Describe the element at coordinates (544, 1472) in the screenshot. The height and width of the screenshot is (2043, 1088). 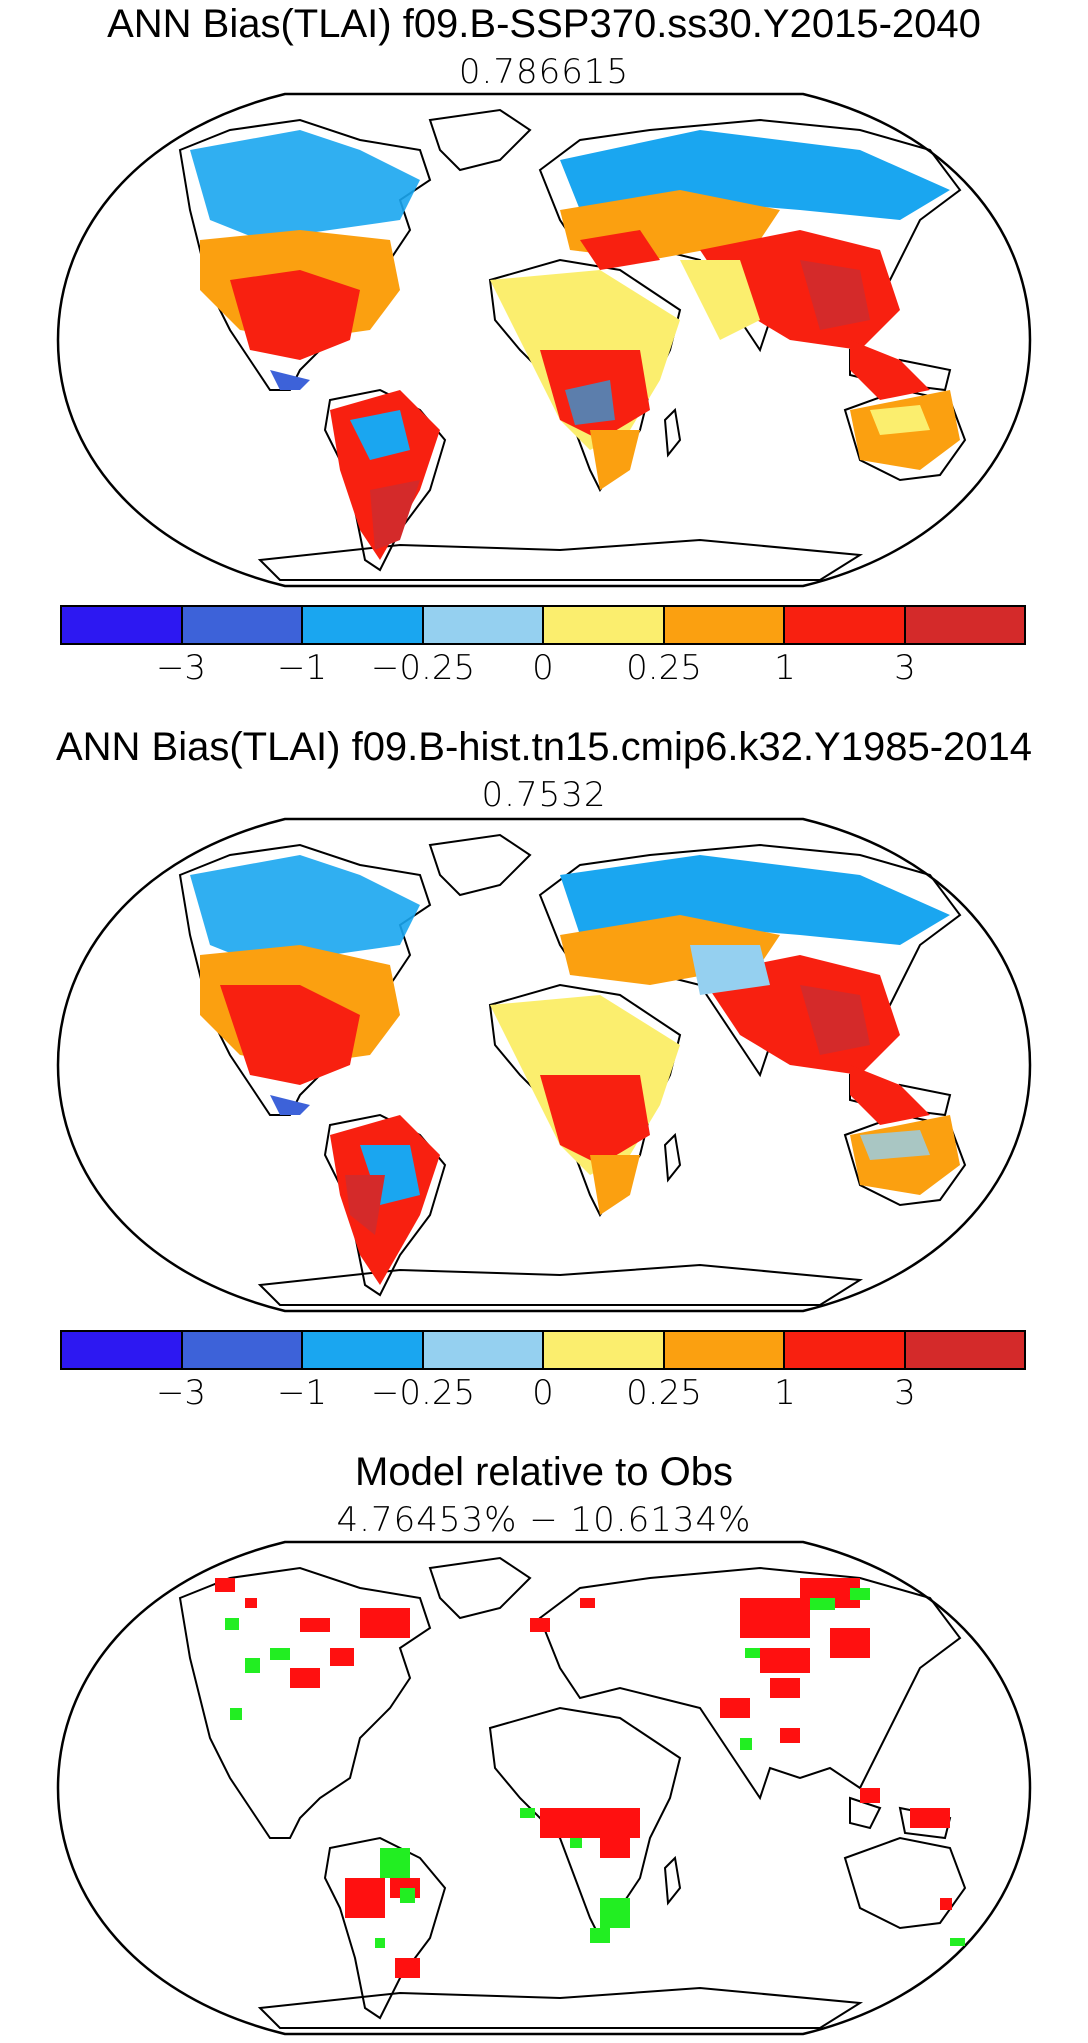
I see `panel3-title: Model relative to Obs` at that location.